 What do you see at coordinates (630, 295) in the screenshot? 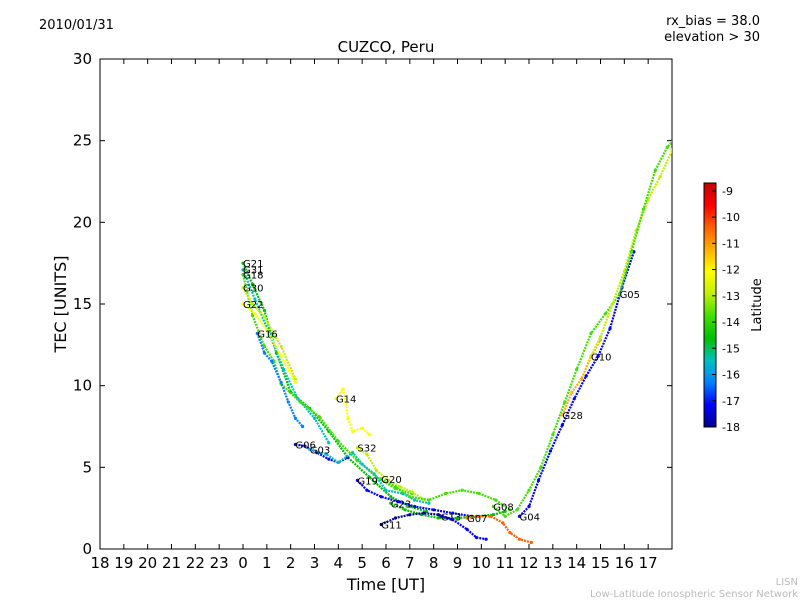
I see `series-label-G05: G05` at bounding box center [630, 295].